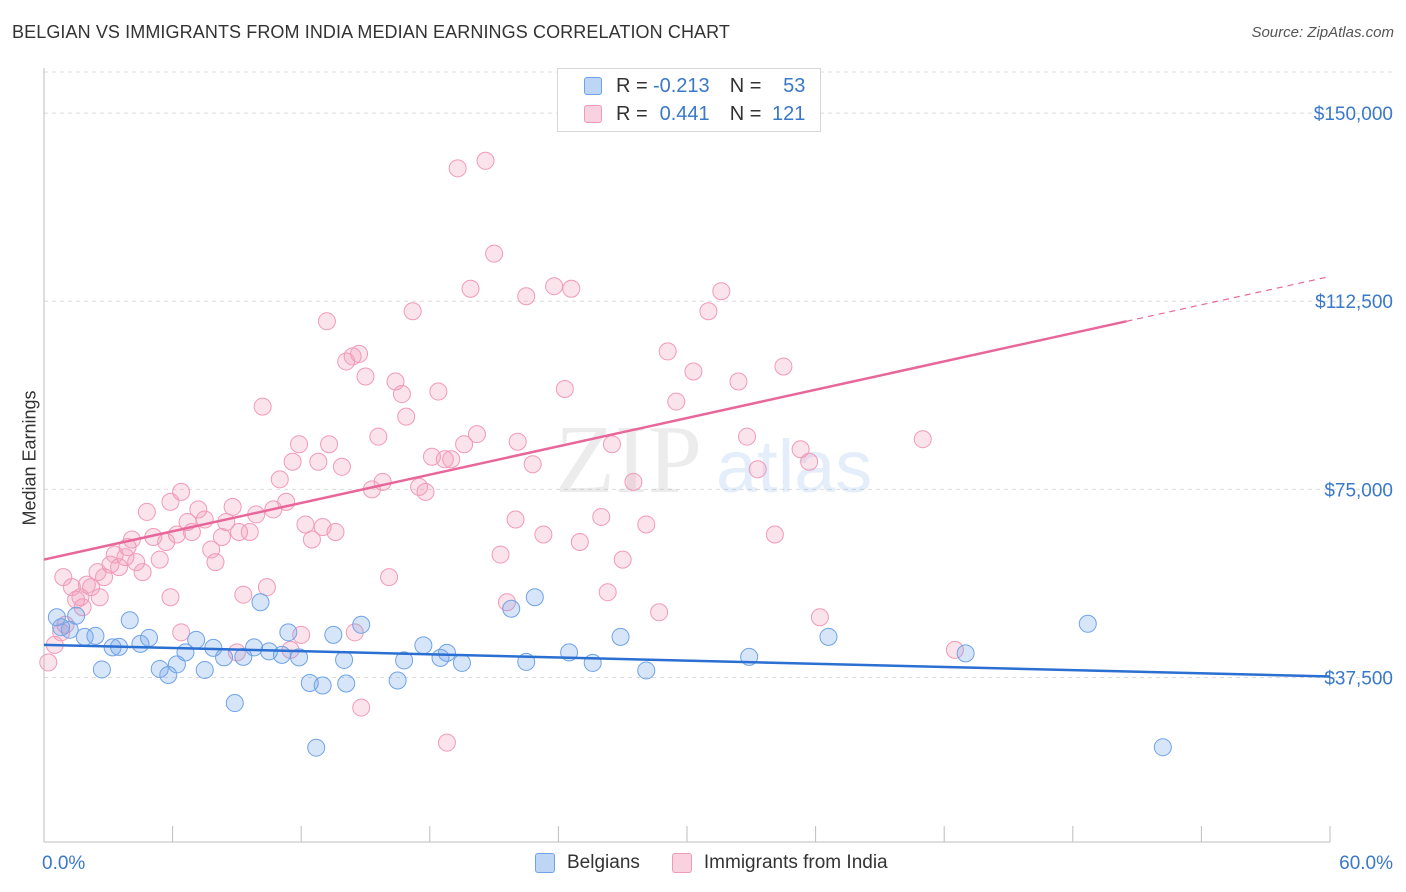 The height and width of the screenshot is (892, 1406). What do you see at coordinates (1358, 490) in the screenshot?
I see `y-tick-label: $75,000` at bounding box center [1358, 490].